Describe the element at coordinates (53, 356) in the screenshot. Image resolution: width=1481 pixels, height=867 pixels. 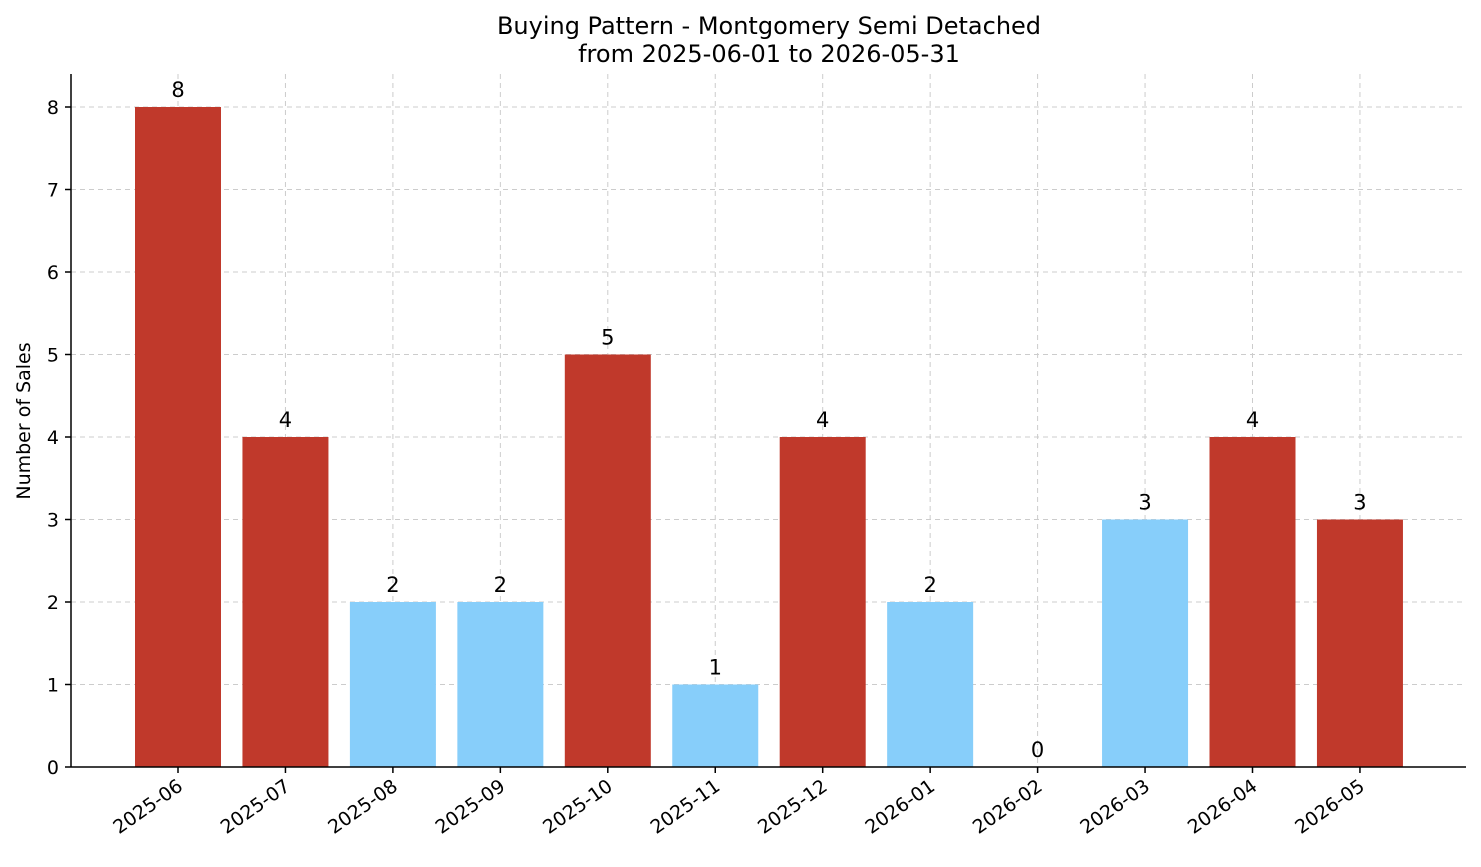
I see `y-tick-label: 5` at that location.